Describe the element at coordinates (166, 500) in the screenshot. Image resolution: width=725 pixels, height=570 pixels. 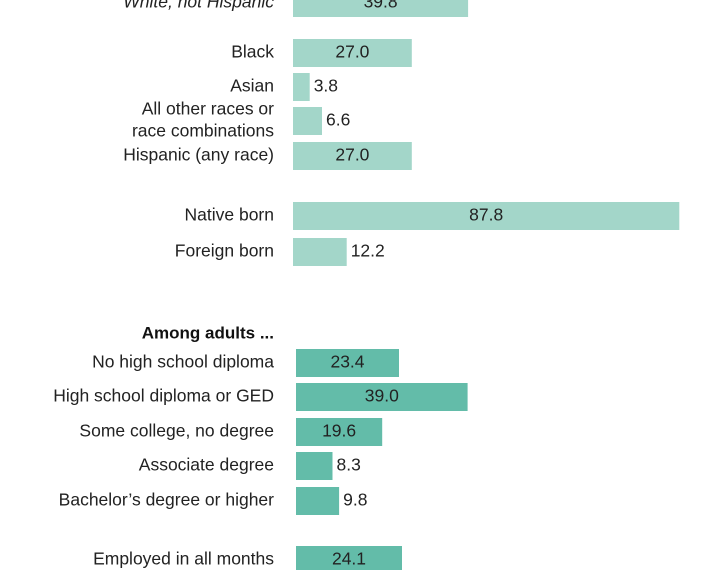
I see `category-label: Bachelor’s degree or higher` at that location.